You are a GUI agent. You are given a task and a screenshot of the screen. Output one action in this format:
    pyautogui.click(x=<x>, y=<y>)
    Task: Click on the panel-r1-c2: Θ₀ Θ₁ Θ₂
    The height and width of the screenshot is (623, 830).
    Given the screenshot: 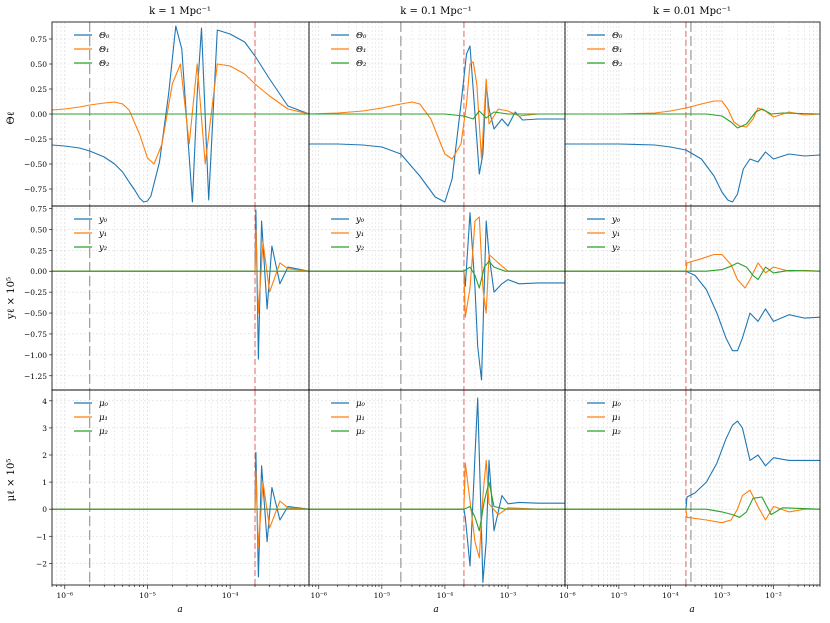 What is the action you would take?
    pyautogui.click(x=437, y=114)
    